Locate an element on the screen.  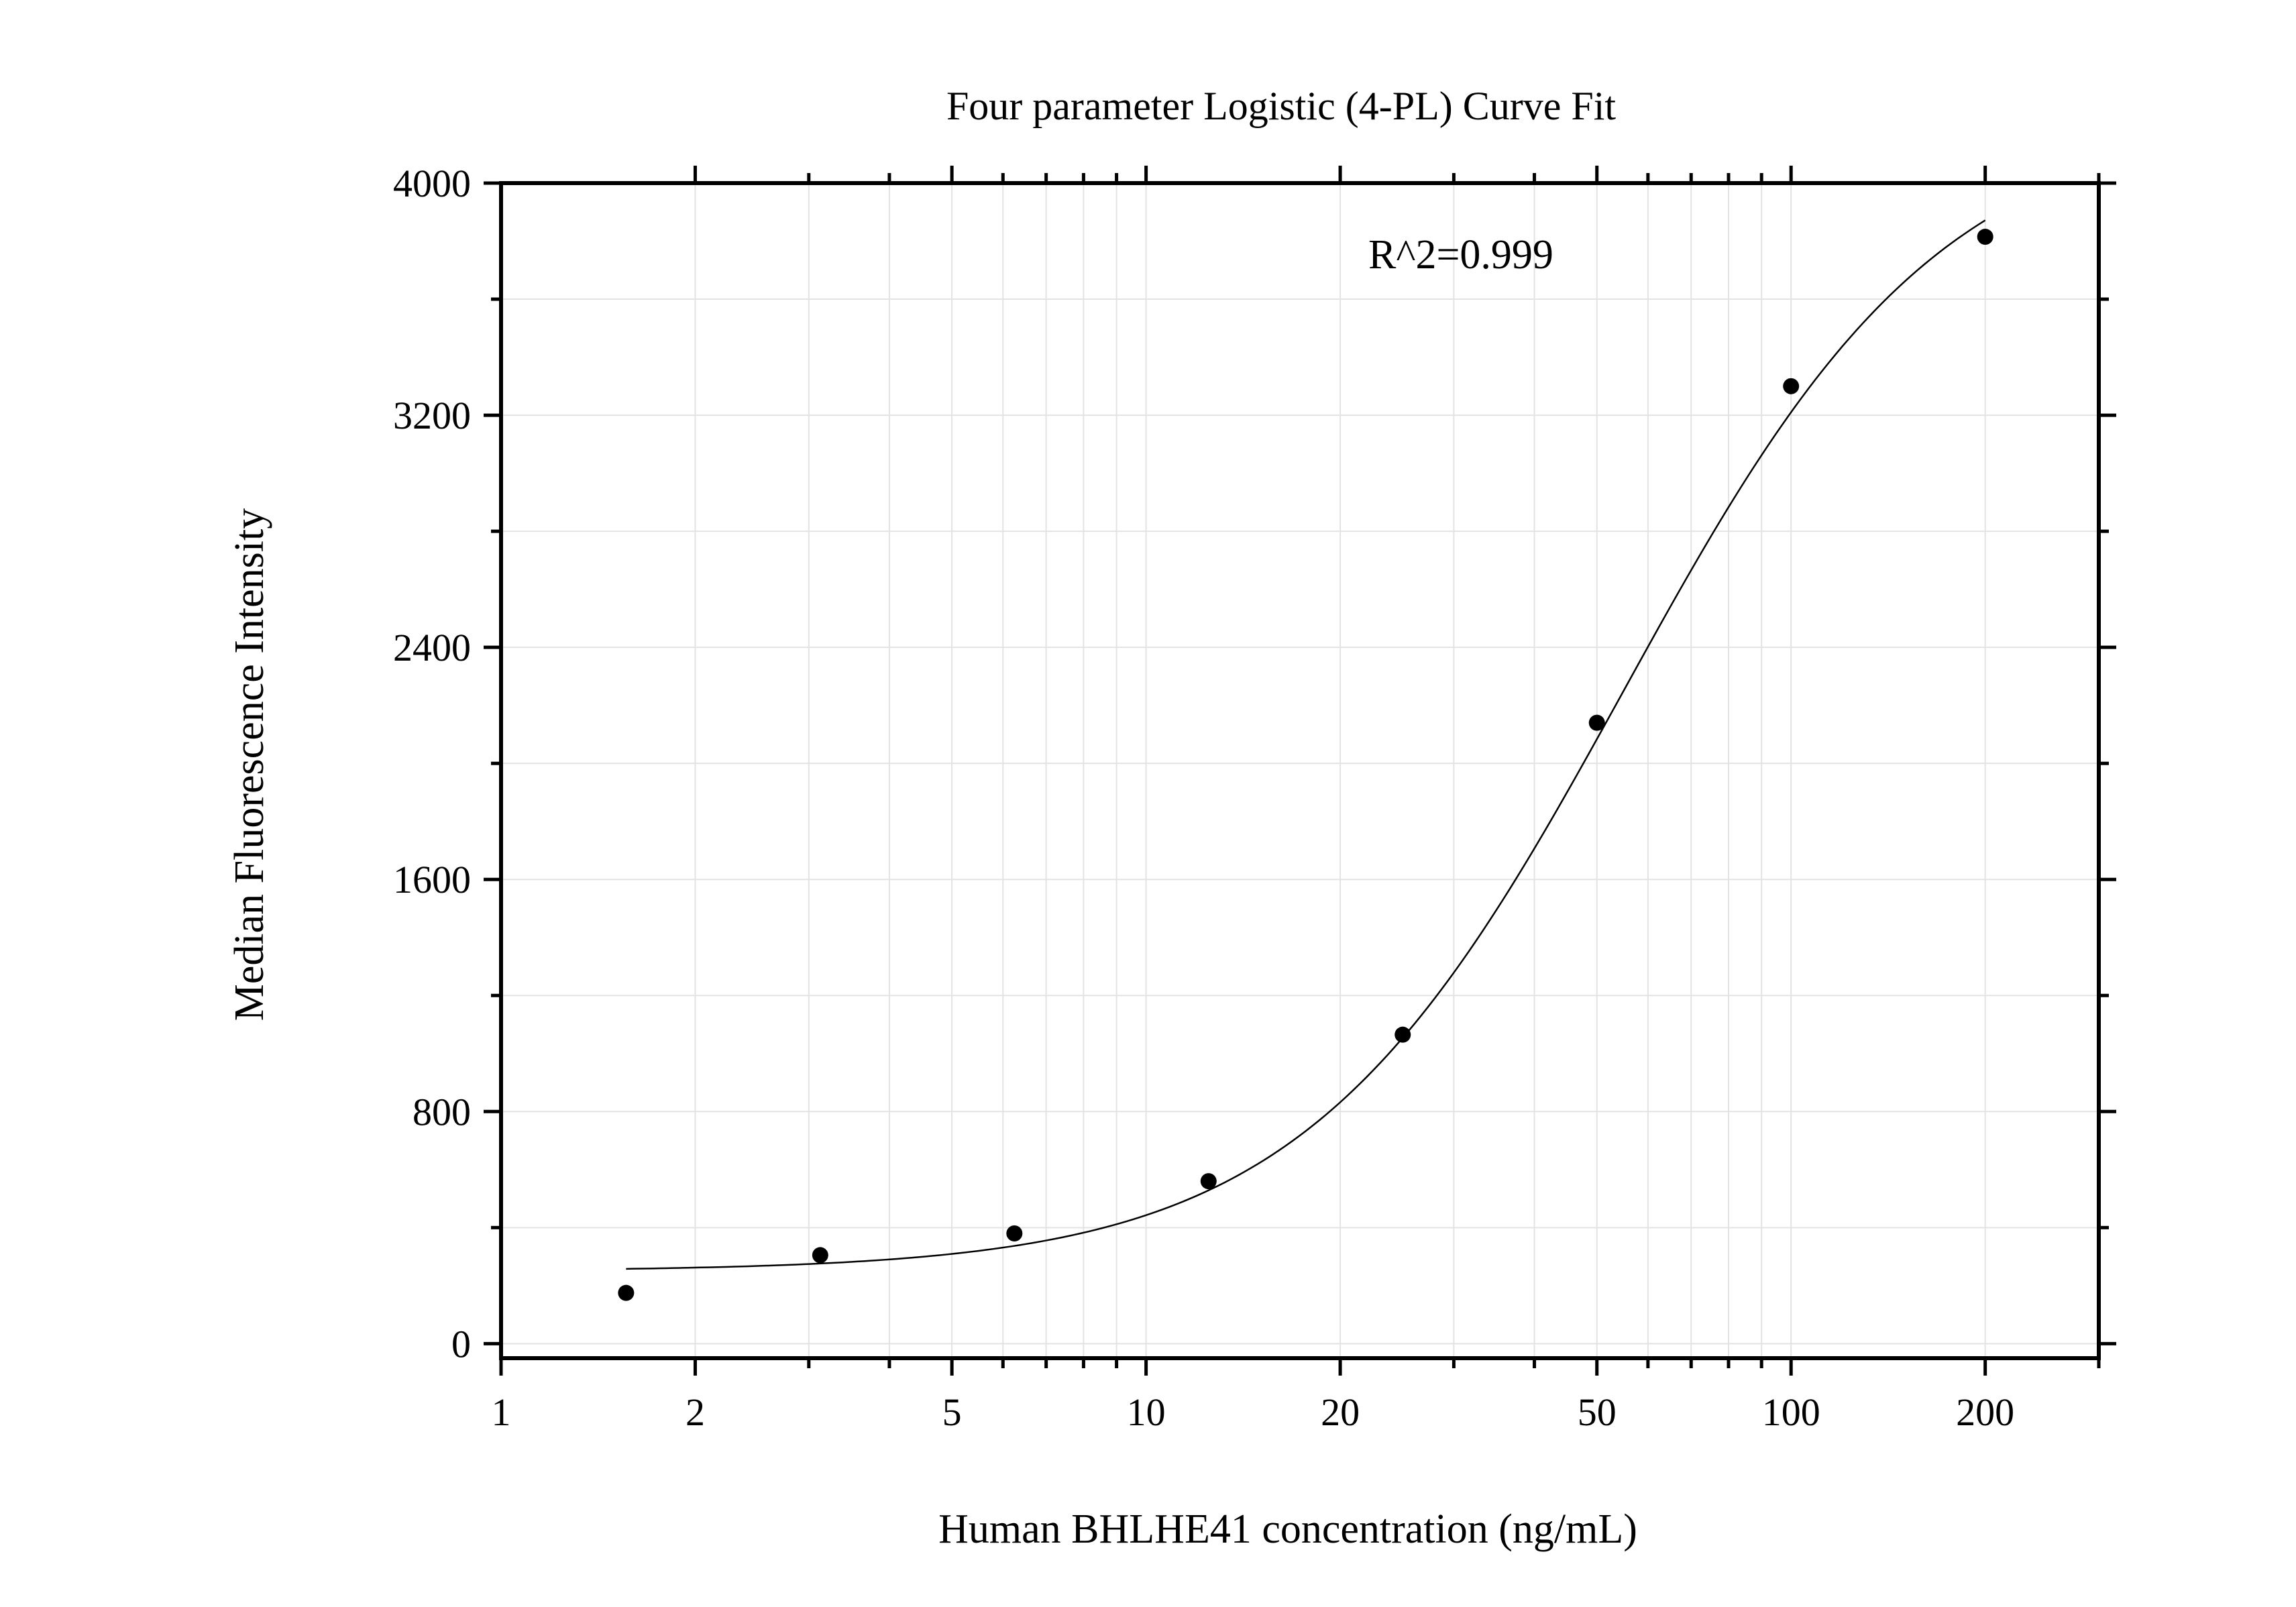
y-tick-label: 2400 is located at coordinates (432, 647).